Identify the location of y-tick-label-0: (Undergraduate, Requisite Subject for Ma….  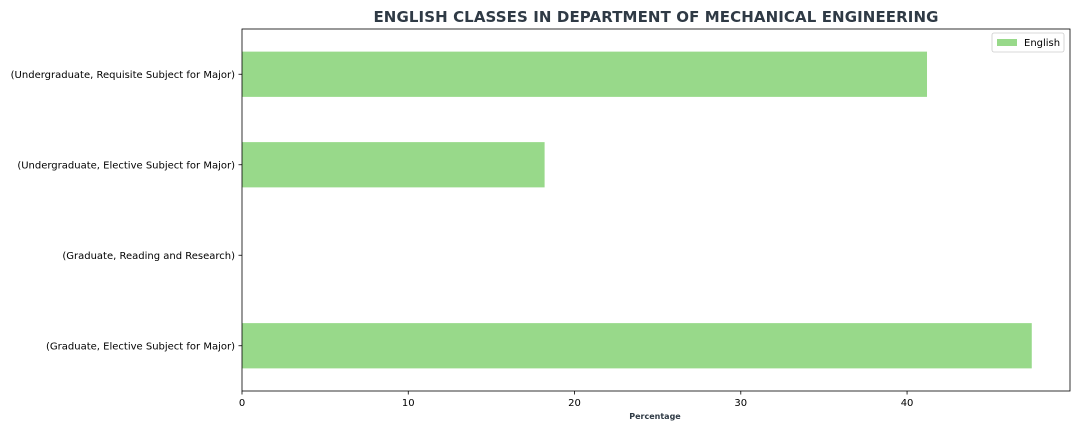
(123, 75).